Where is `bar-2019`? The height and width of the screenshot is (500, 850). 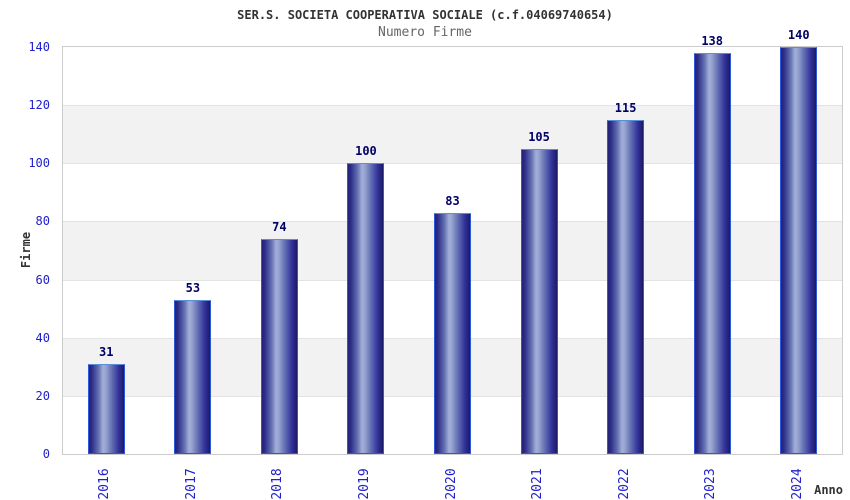 bar-2019 is located at coordinates (366, 308).